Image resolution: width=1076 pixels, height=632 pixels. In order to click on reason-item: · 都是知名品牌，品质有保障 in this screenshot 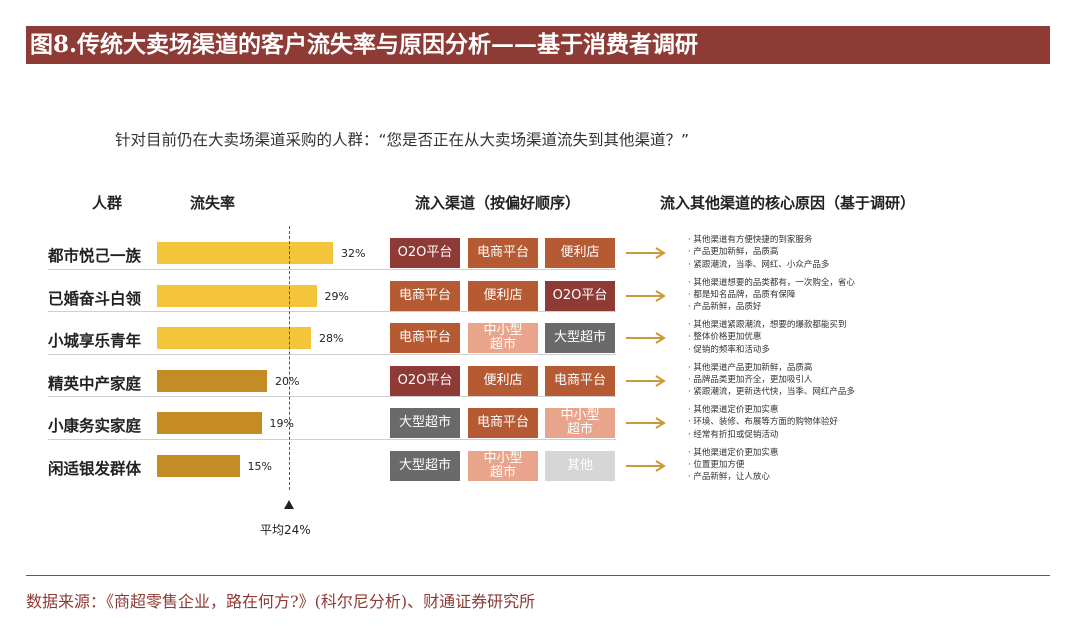, I will do `click(742, 294)`.